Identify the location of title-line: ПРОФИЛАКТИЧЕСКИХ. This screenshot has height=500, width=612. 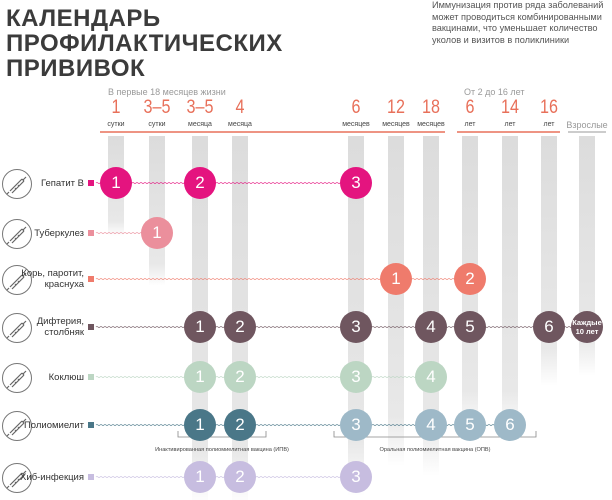
(144, 43).